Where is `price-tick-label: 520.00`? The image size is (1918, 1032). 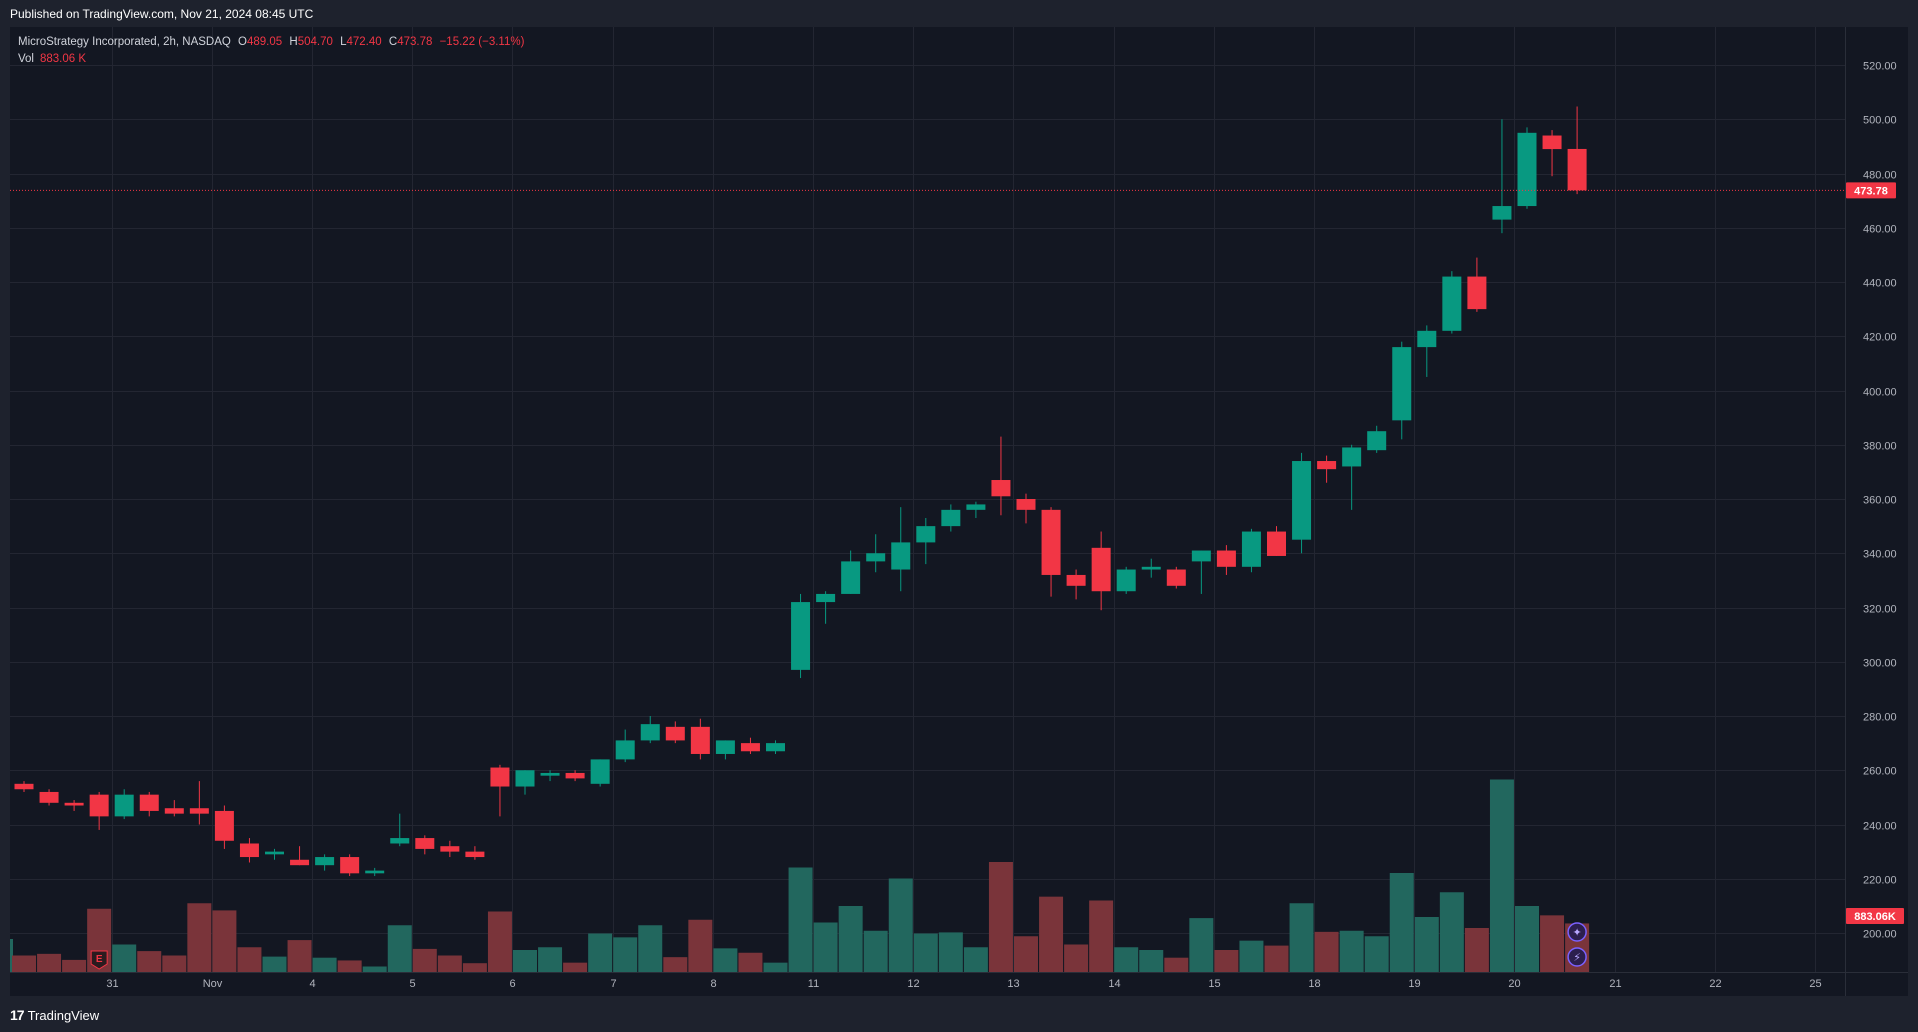
price-tick-label: 520.00 is located at coordinates (1880, 67).